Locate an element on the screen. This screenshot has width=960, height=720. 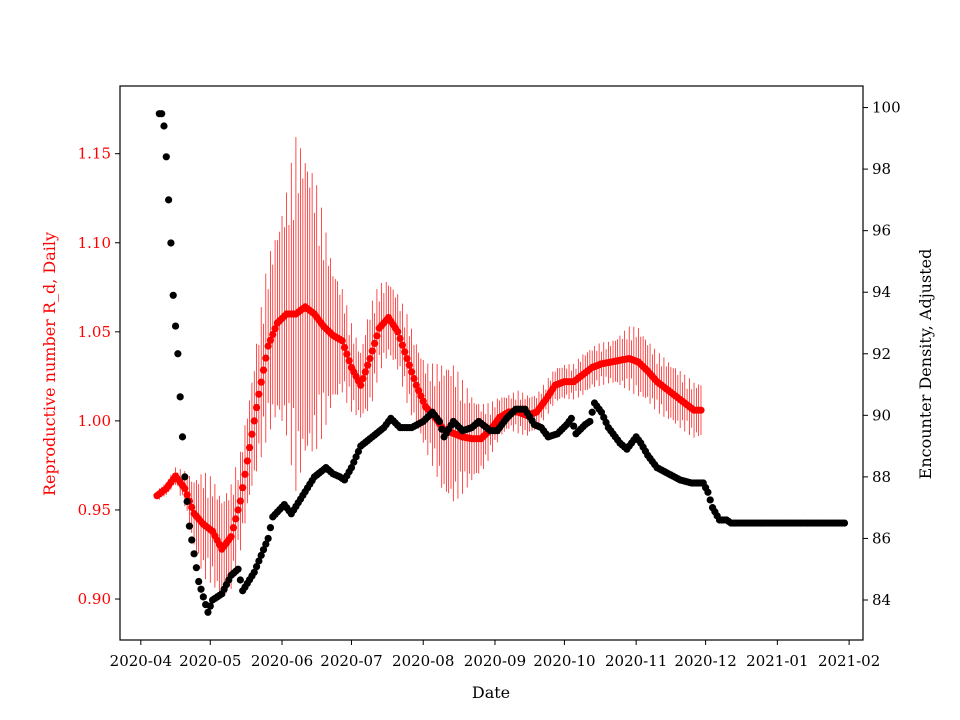
x-tick-label: 2020-07 is located at coordinates (351, 661).